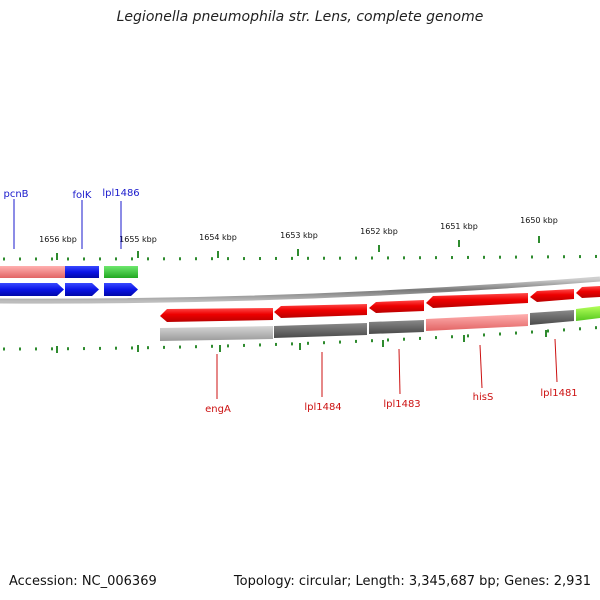 The width and height of the screenshot is (600, 600). What do you see at coordinates (32, 289) in the screenshot?
I see `cds-arrow-pcnB` at bounding box center [32, 289].